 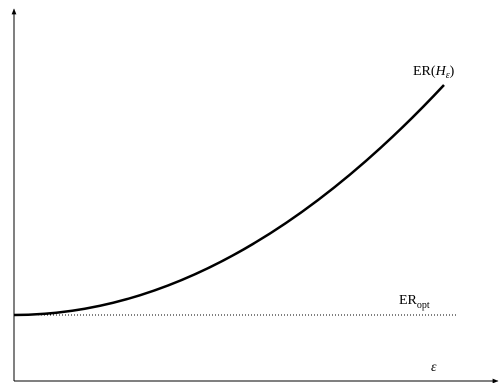 What do you see at coordinates (448, 75) in the screenshot?
I see `curve-label-part: ε` at bounding box center [448, 75].